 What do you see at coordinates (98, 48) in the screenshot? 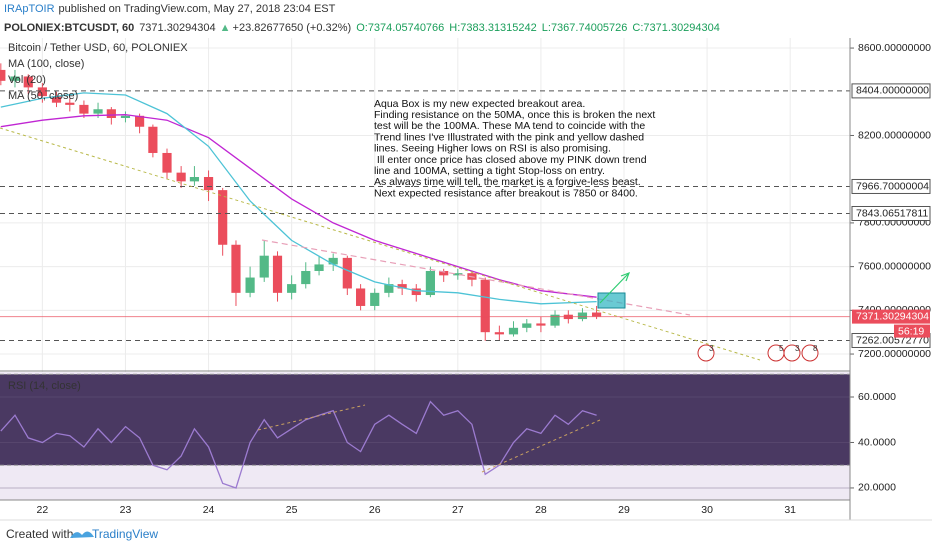
I see `chart-title: Bitcoin / Tether USD, 60, POLONIEX` at bounding box center [98, 48].